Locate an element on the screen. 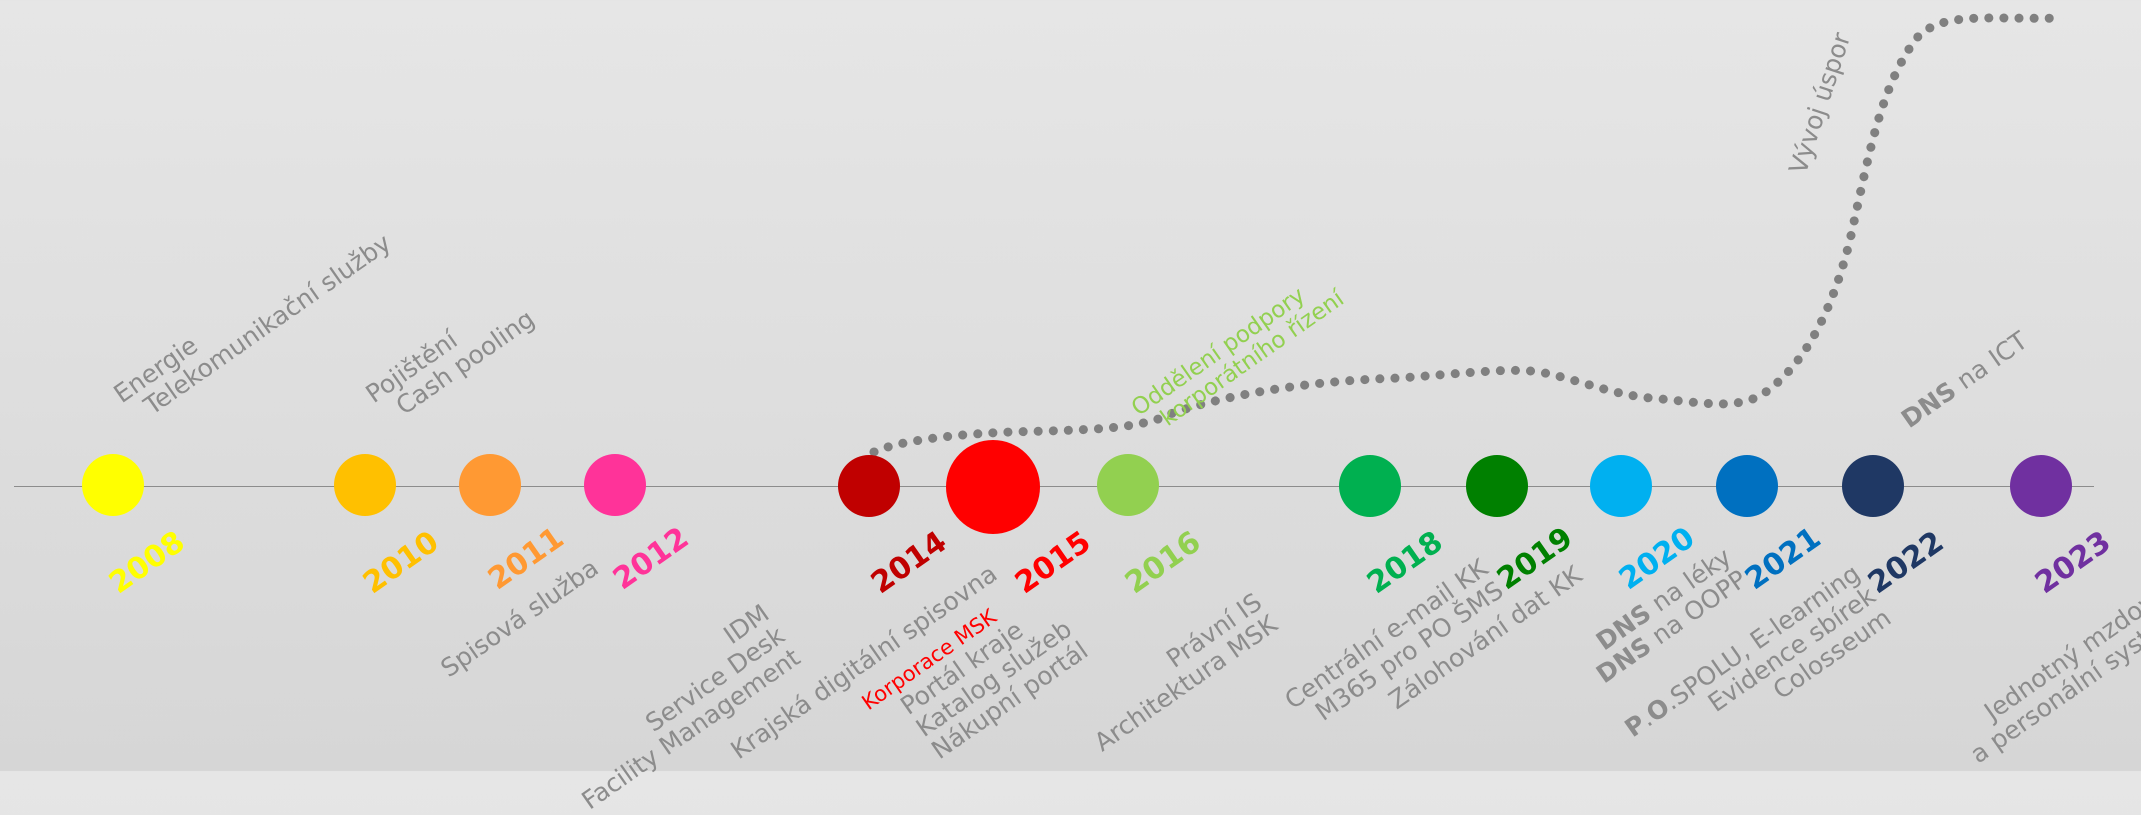 This screenshot has height=815, width=2141. milestone-dot-2022 is located at coordinates (1873, 486).